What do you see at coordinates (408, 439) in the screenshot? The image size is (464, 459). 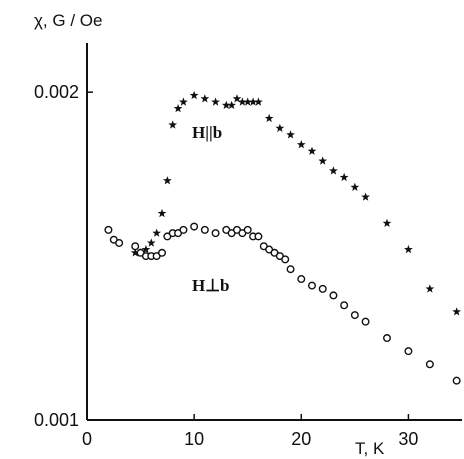 I see `x-tick-label: 30` at bounding box center [408, 439].